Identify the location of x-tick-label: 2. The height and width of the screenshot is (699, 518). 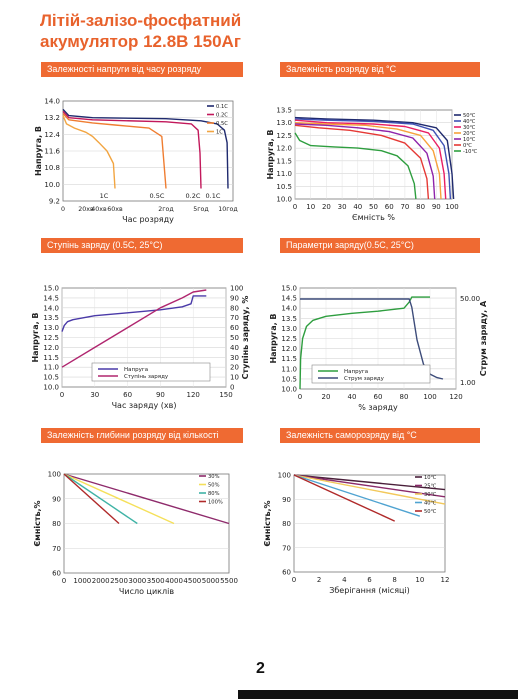
(319, 580).